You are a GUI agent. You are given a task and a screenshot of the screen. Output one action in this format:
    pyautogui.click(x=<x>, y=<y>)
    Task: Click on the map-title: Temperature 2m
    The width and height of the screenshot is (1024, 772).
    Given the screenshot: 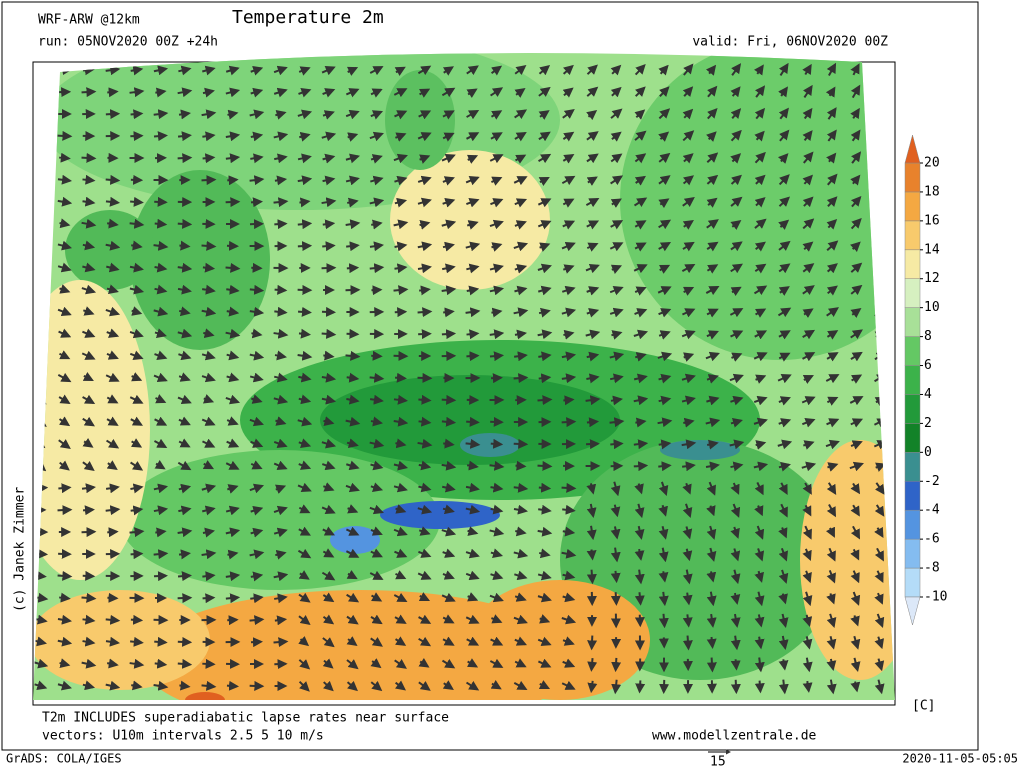 What is the action you would take?
    pyautogui.click(x=308, y=17)
    